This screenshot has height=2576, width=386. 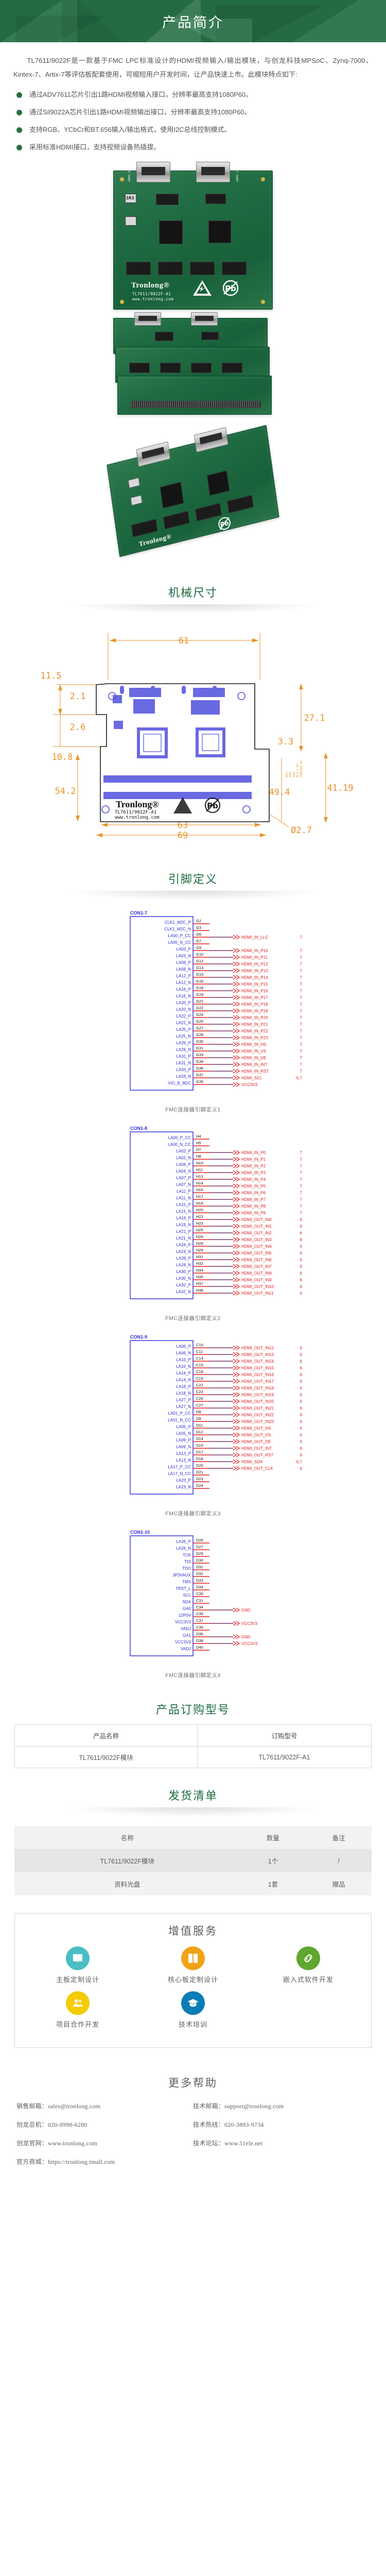 What do you see at coordinates (200, 1008) in the screenshot?
I see `schematic-pin-number: G22` at bounding box center [200, 1008].